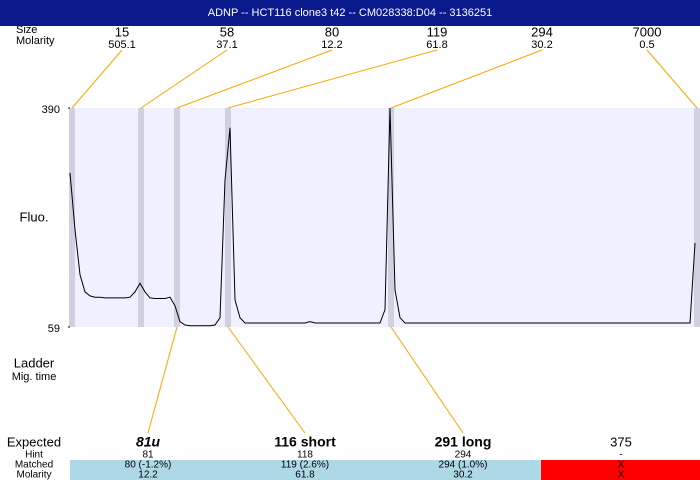 Image resolution: width=700 pixels, height=480 pixels. Describe the element at coordinates (332, 31) in the screenshot. I see `ladder-size: 80` at that location.